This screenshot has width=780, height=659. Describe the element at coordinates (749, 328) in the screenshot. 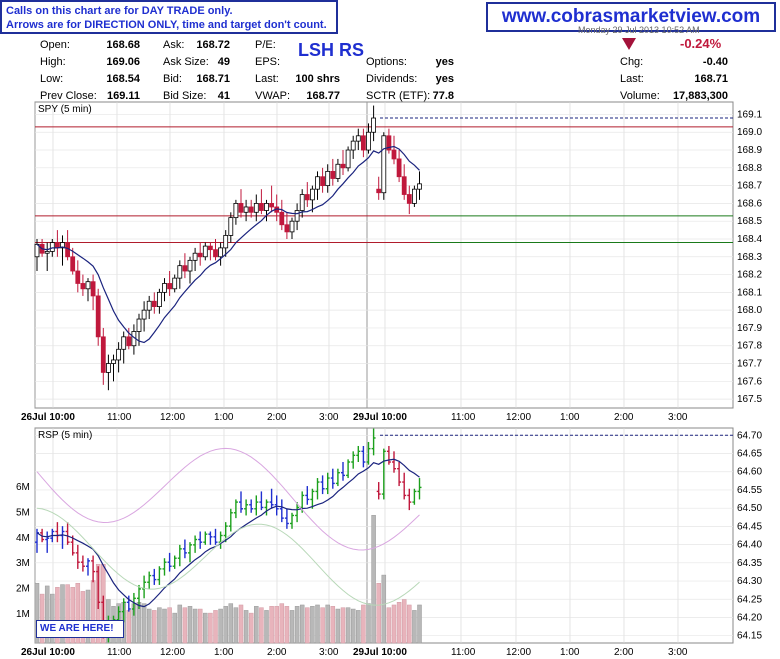

I see `spy-y-tick: 167.9` at that location.